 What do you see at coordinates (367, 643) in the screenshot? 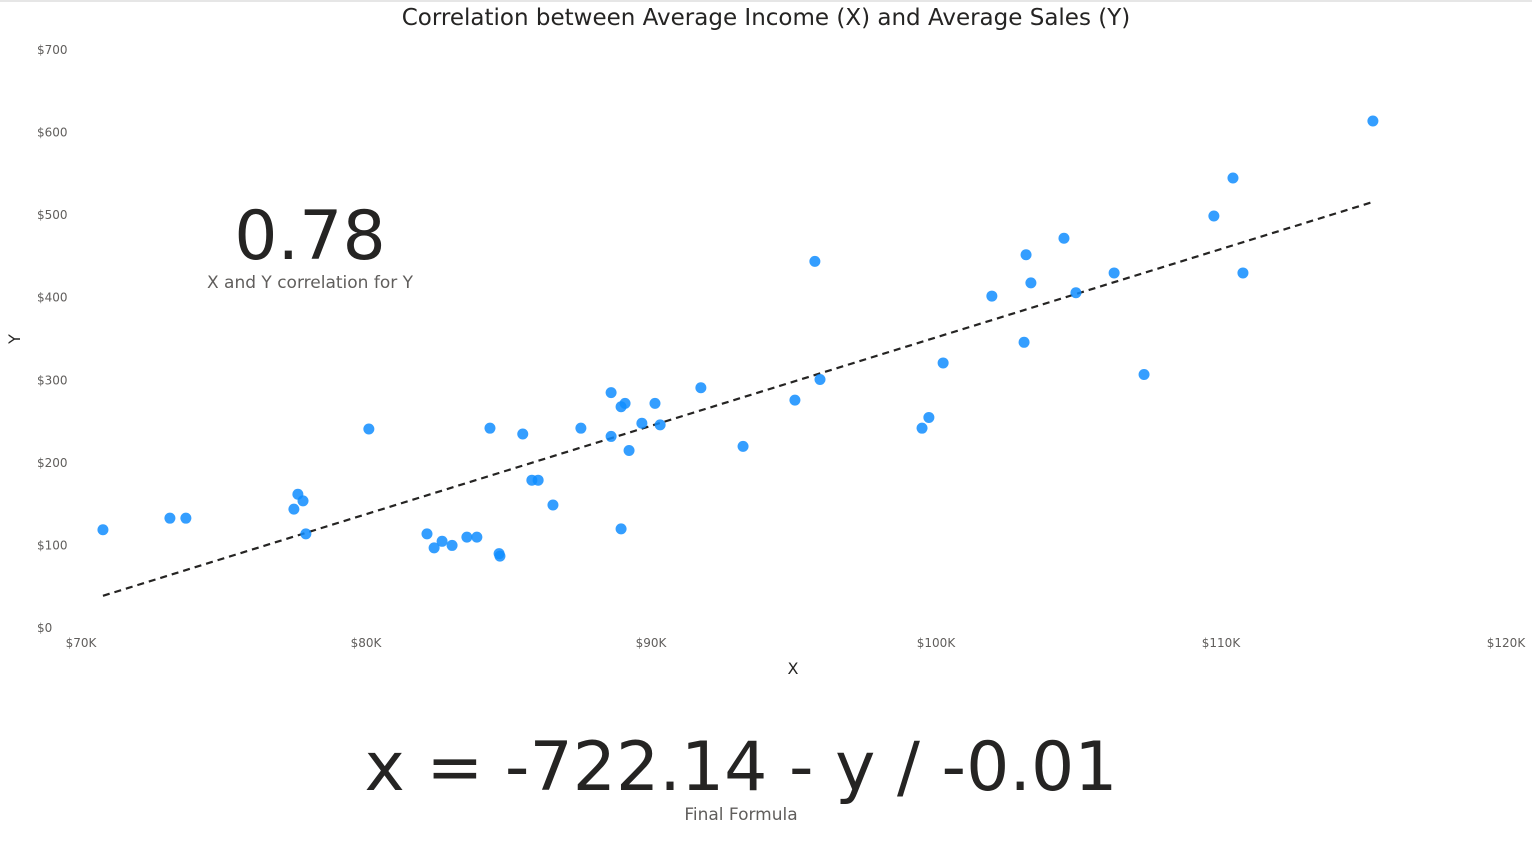
I see `x-tick-label: $80K` at bounding box center [367, 643].